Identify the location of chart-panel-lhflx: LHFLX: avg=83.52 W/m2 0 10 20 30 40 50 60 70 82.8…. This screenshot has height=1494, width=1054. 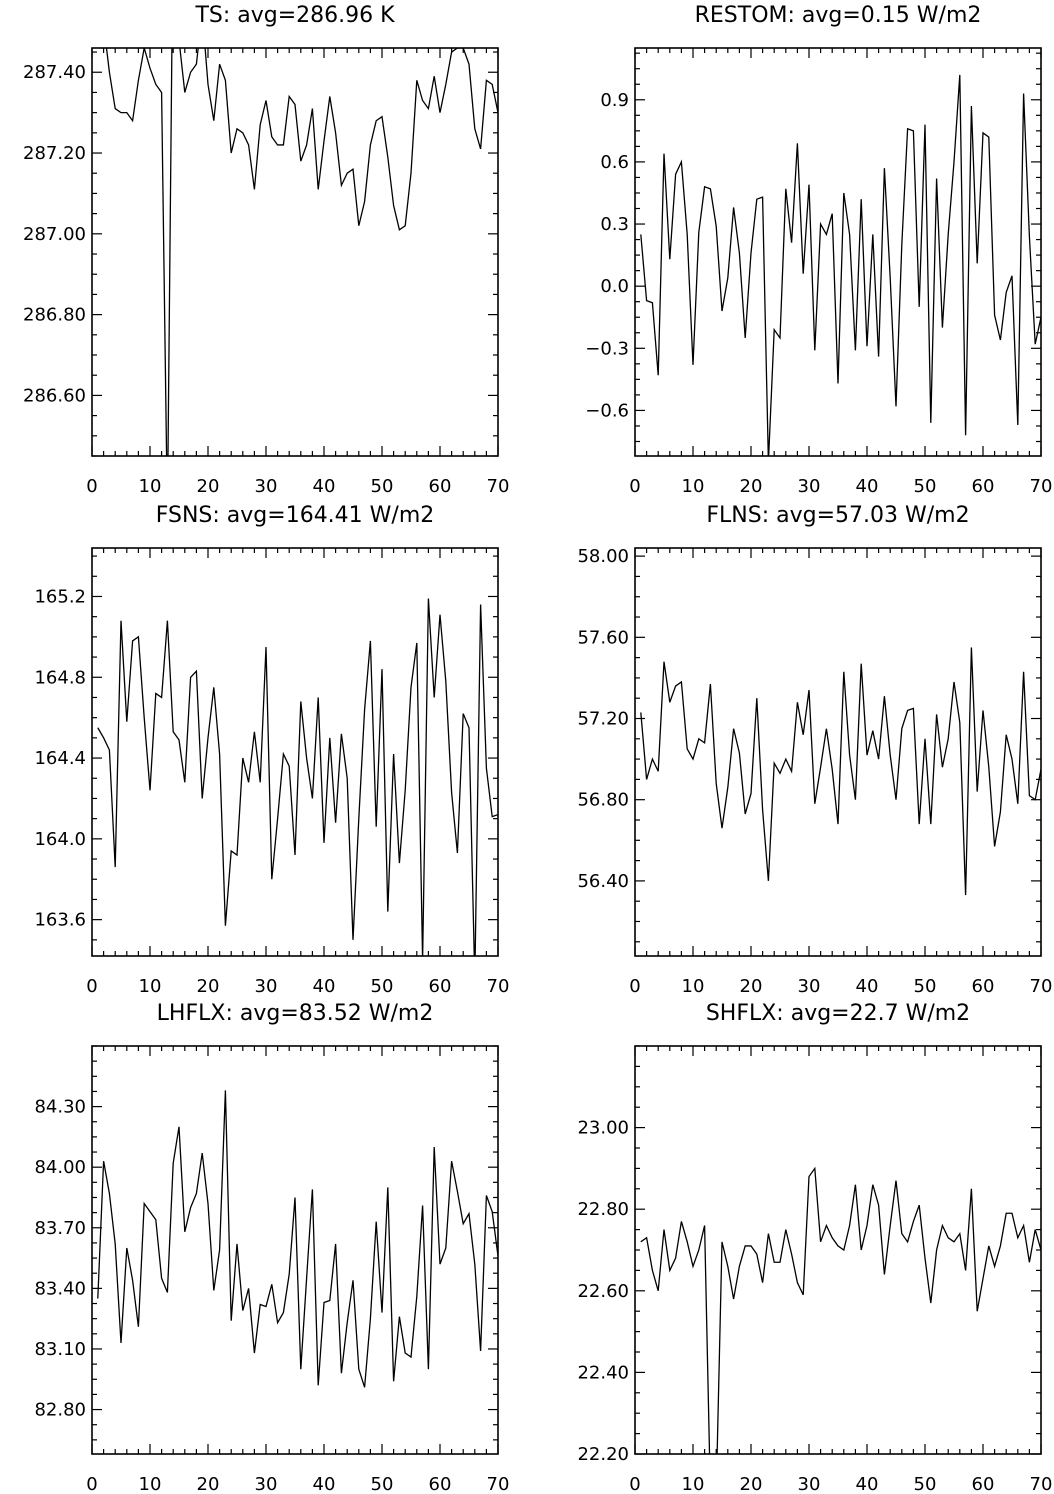
(271, 1247).